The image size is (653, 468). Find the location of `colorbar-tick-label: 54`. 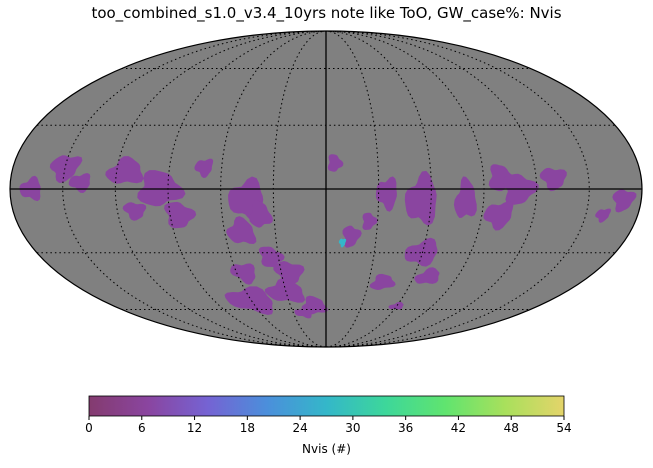

colorbar-tick-label: 54 is located at coordinates (564, 428).